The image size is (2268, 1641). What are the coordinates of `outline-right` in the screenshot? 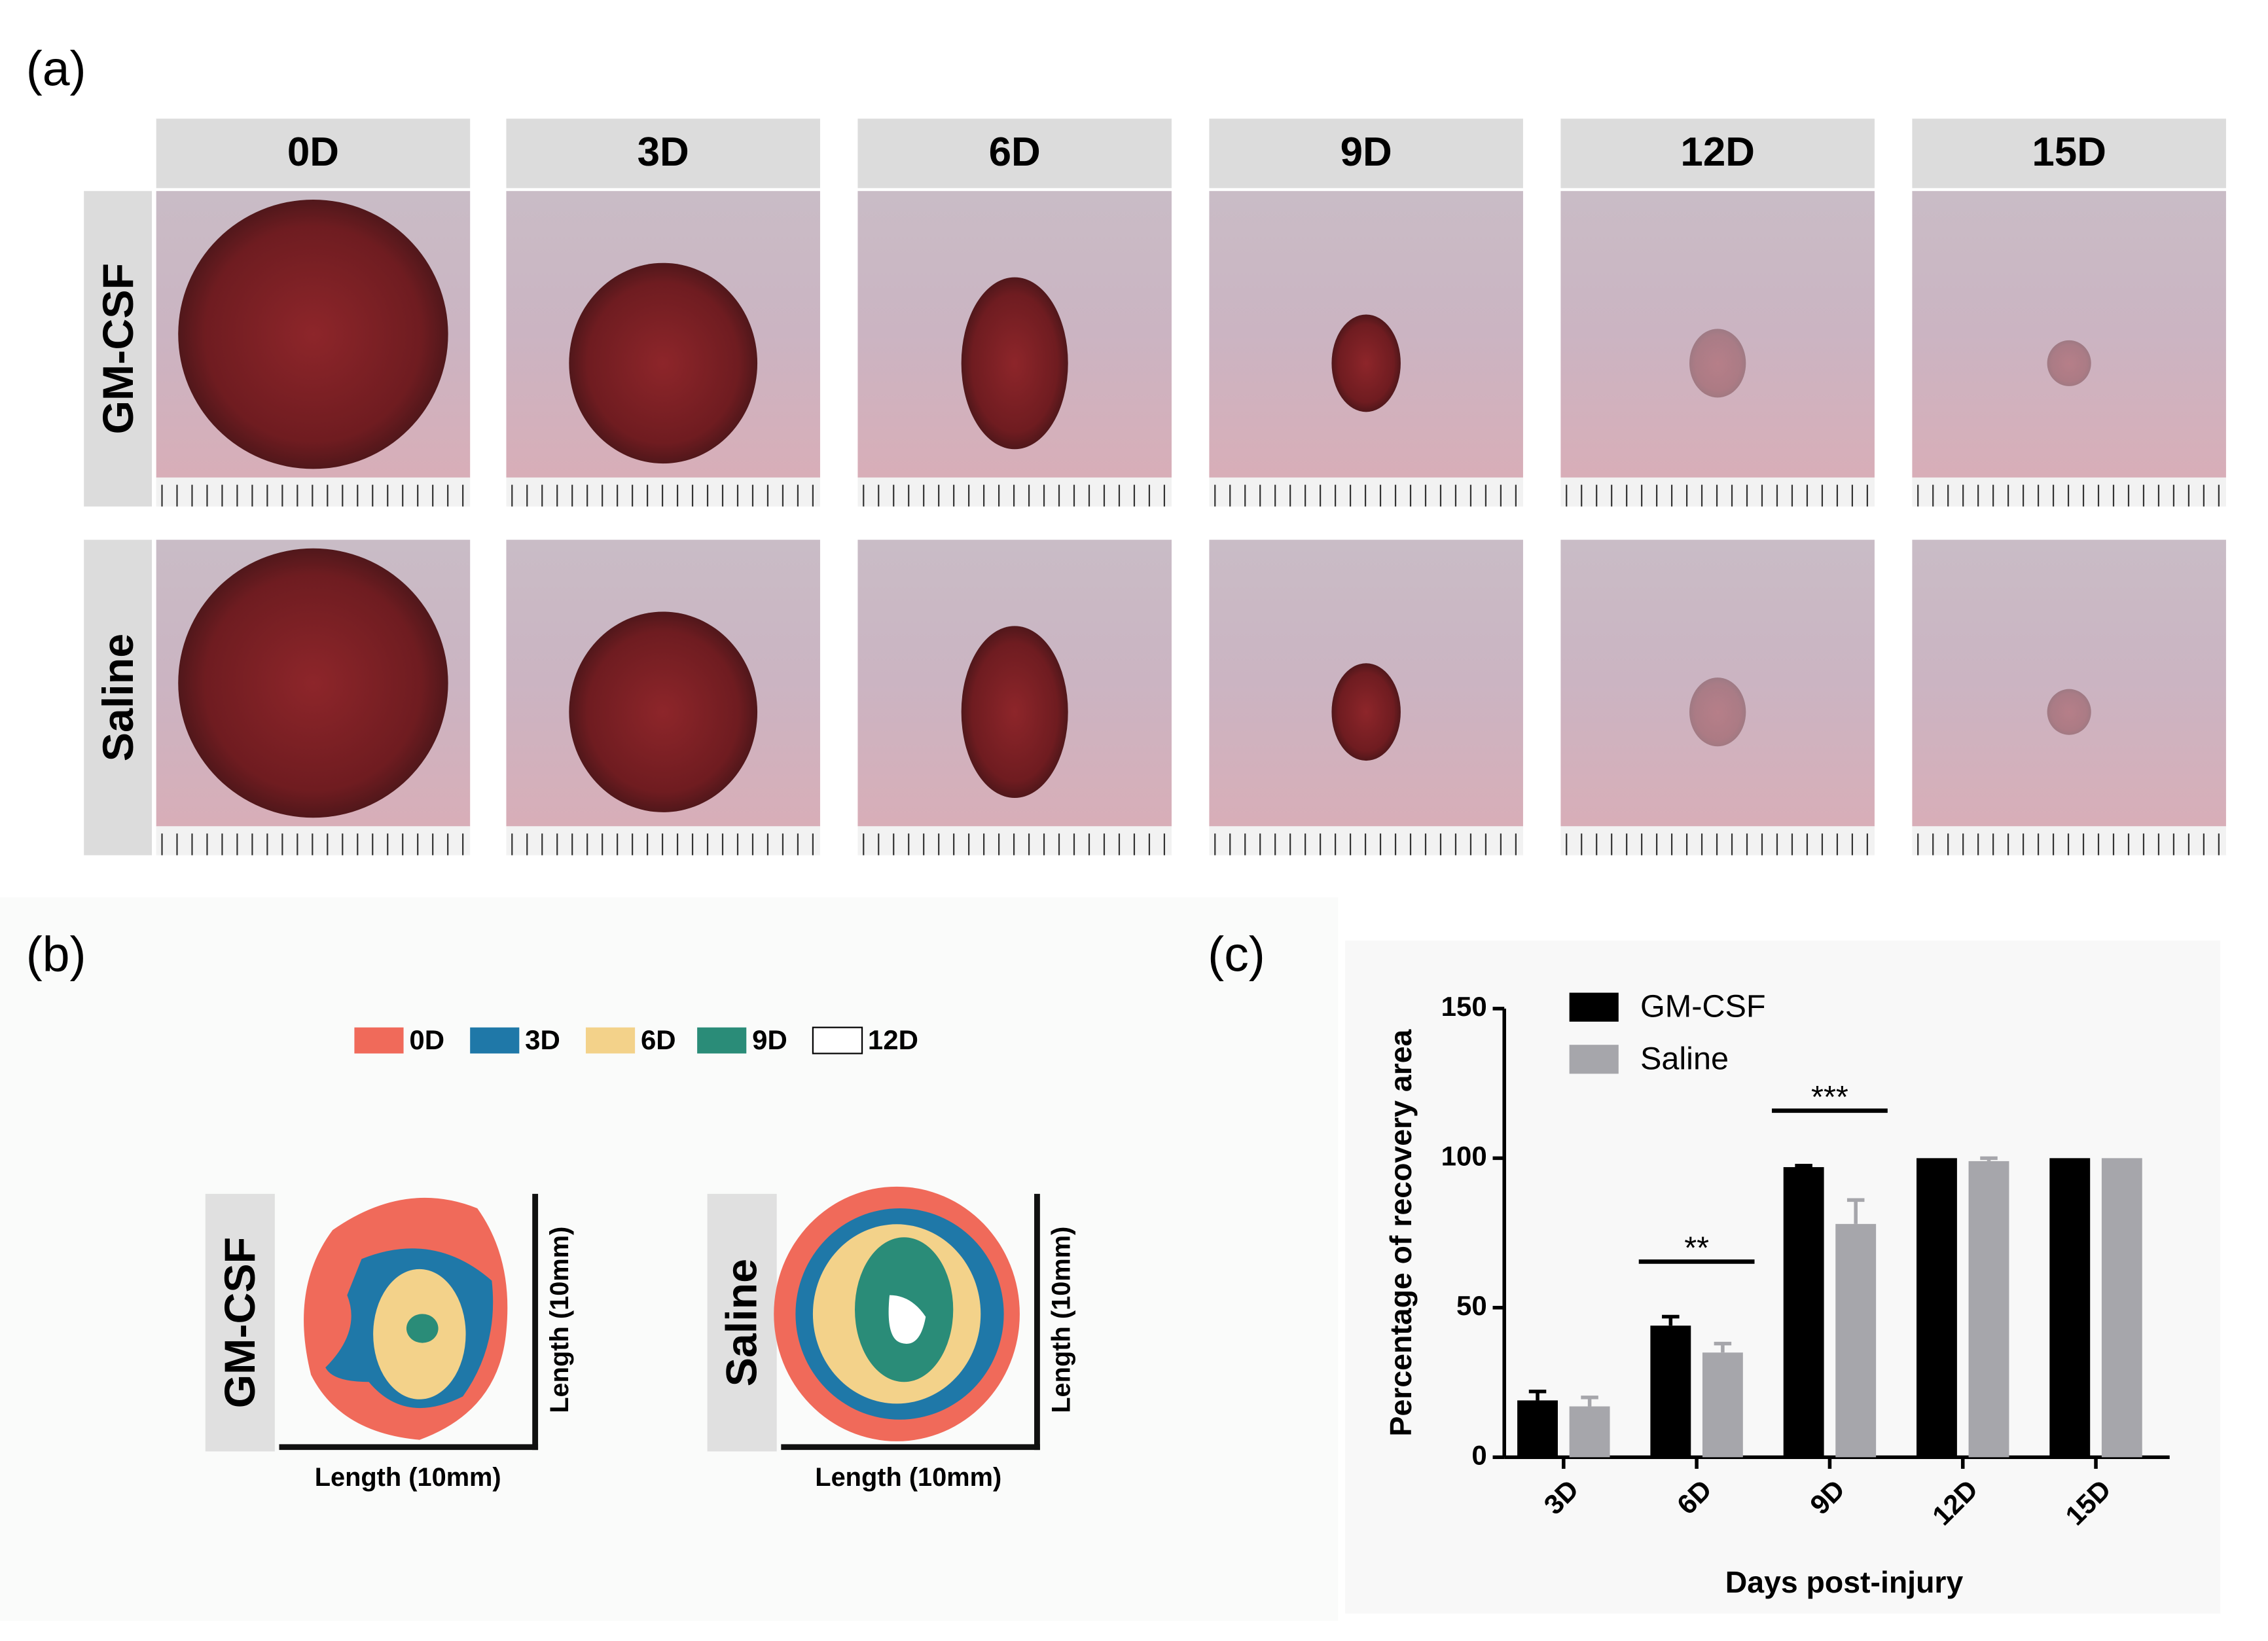 It's located at (873, 1319).